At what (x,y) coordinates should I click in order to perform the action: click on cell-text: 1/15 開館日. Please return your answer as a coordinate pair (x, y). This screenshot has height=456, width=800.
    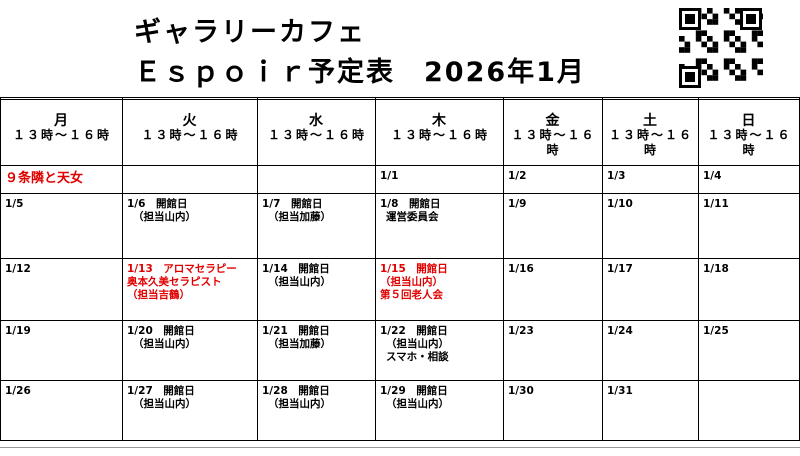
    Looking at the image, I should click on (414, 269).